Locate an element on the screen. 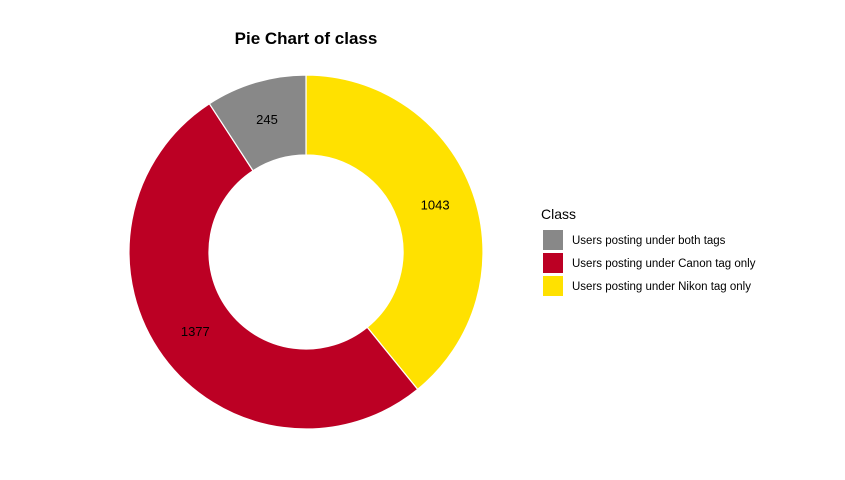 The image size is (845, 480). slice-value-label: 1043 is located at coordinates (435, 205).